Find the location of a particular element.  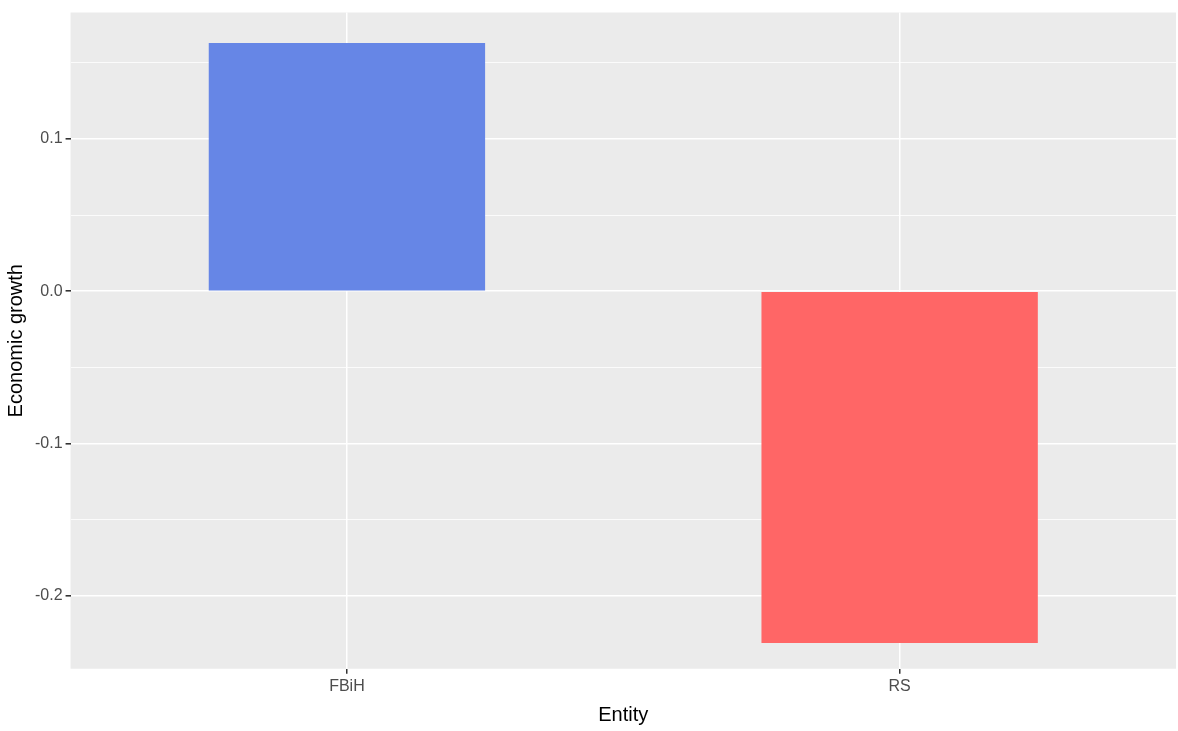

y-tick-label: 0.0 is located at coordinates (51, 290).